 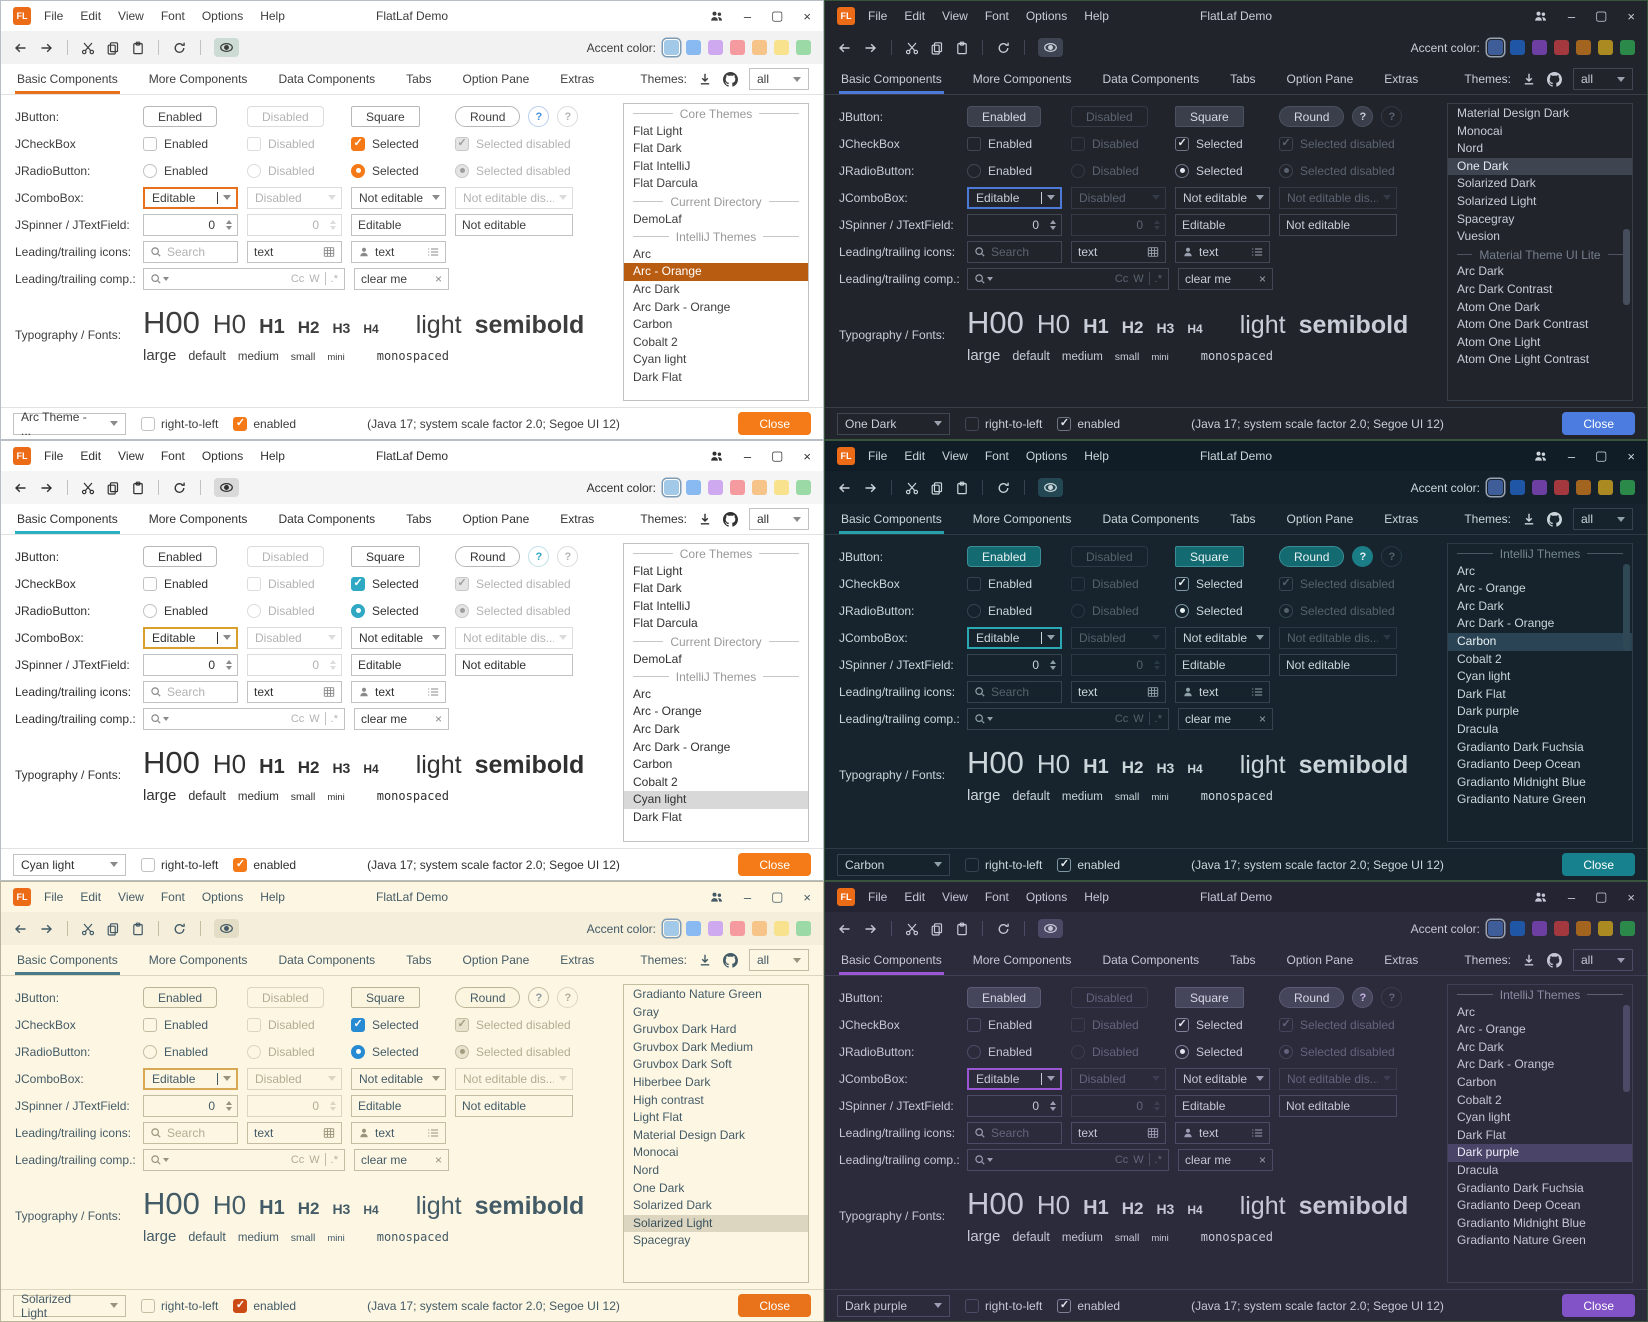 I want to click on menu-options: Options, so click(x=1046, y=897).